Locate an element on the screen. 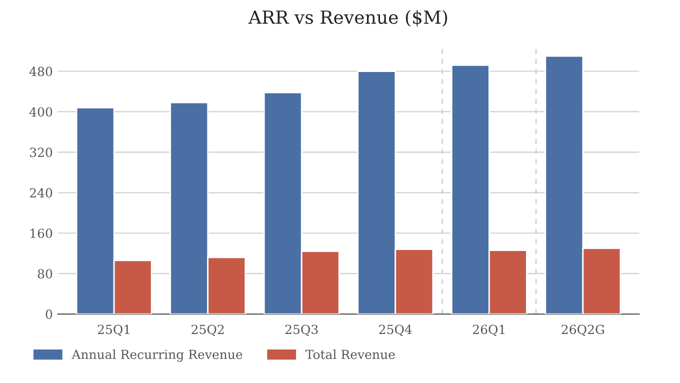  y-tick-label: 0 is located at coordinates (49, 314).